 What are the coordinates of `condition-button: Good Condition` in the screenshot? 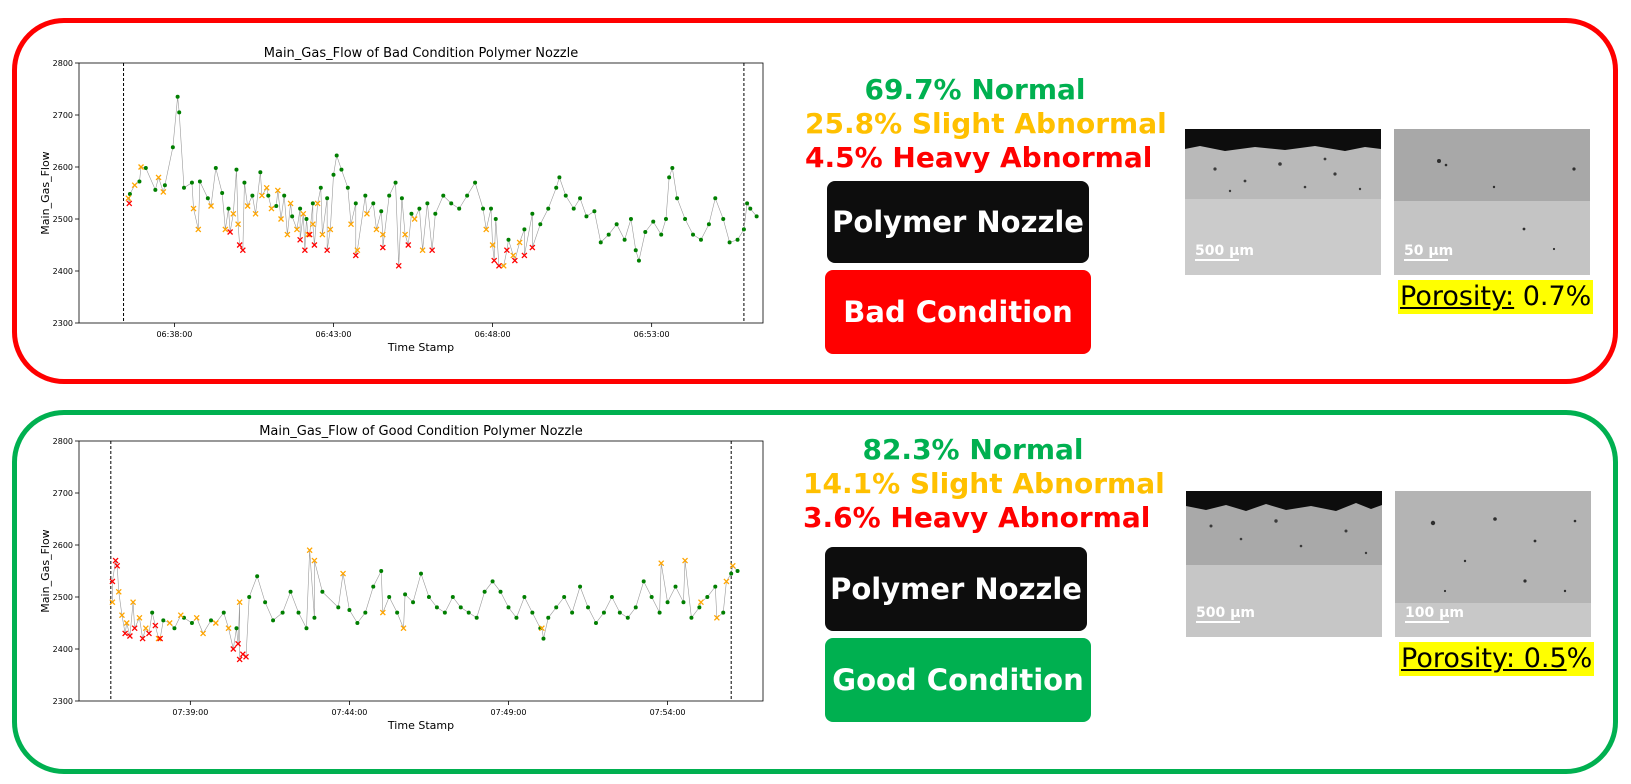 It's located at (958, 680).